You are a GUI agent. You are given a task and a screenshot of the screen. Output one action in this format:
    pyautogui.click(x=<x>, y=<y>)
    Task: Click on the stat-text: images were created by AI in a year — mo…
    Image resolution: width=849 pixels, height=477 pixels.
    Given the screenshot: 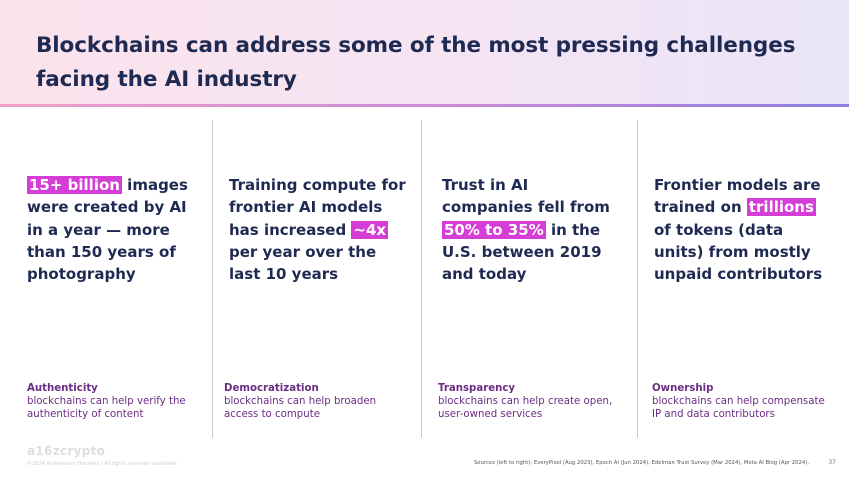 What is the action you would take?
    pyautogui.click(x=107, y=230)
    